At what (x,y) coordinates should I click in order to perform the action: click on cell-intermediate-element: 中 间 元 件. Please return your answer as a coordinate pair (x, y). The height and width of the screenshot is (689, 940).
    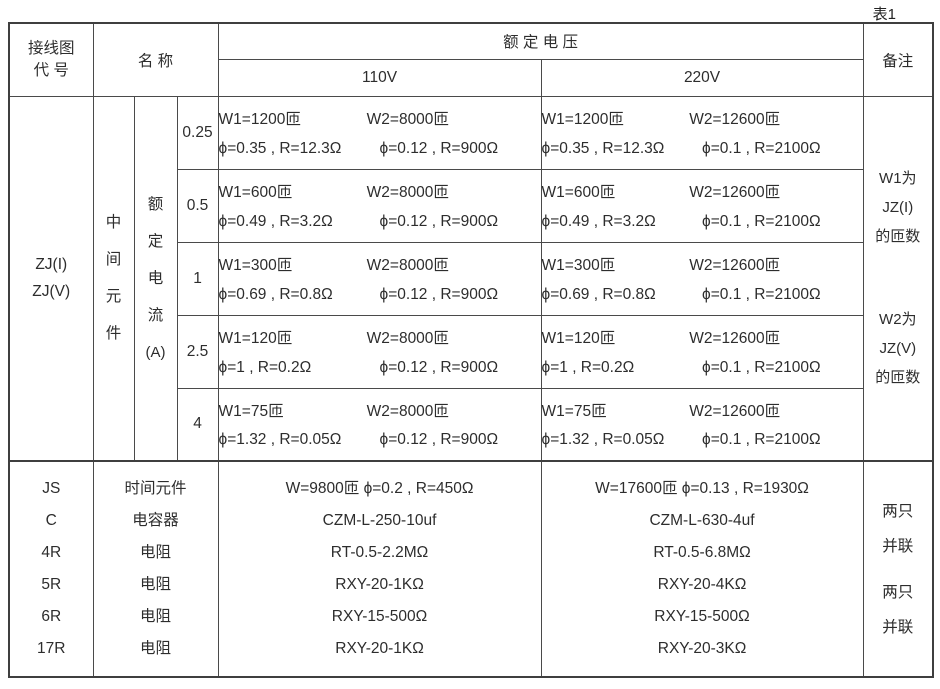
    Looking at the image, I should click on (113, 278).